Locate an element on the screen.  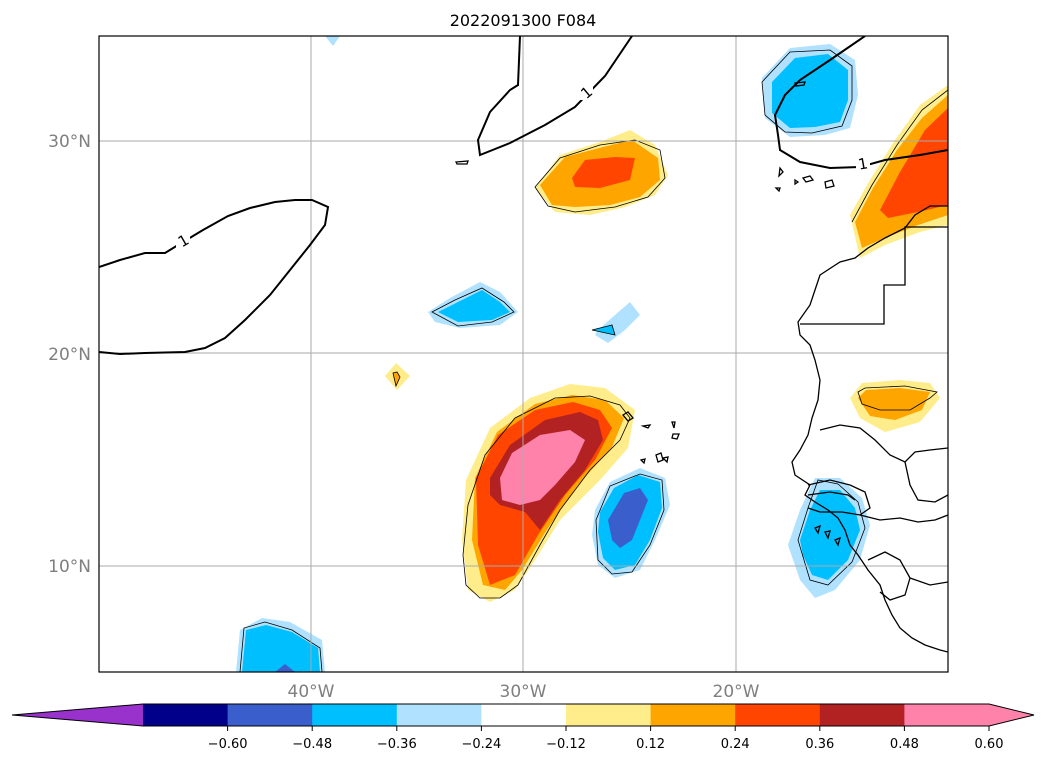
anomaly-neg-northeast is located at coordinates (809, 90).